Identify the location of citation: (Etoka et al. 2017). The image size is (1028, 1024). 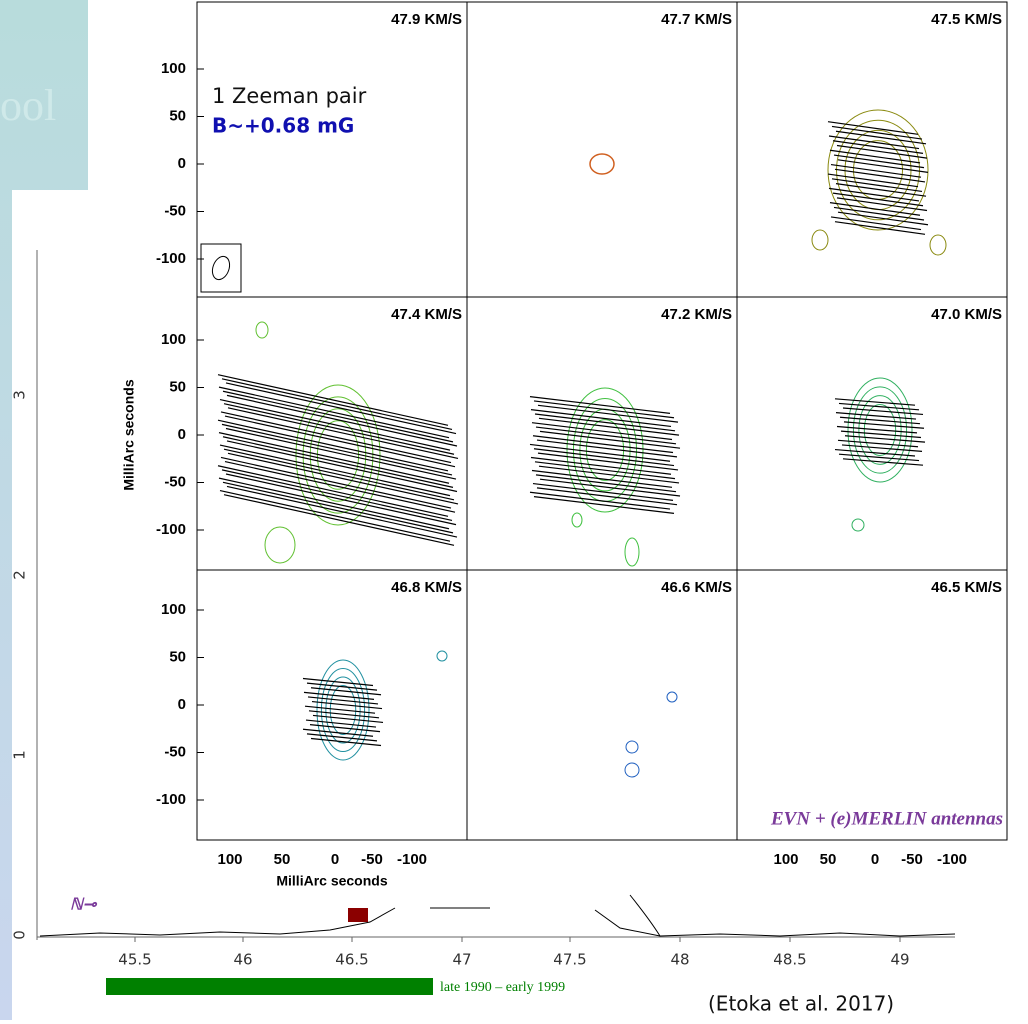
(801, 1004).